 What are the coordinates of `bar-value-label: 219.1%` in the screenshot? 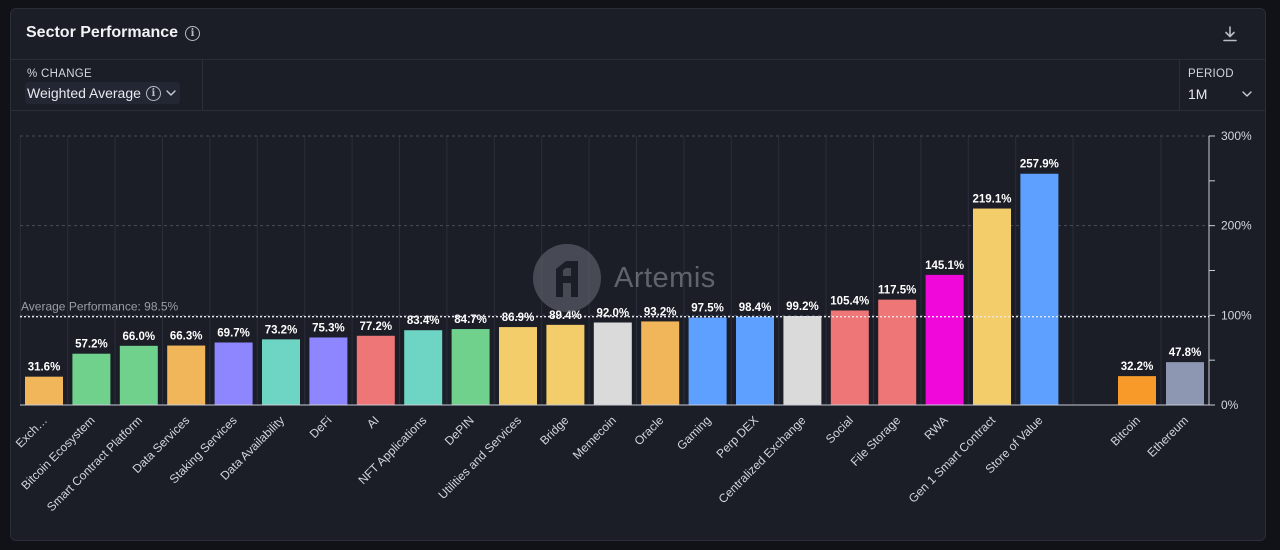 It's located at (991, 200).